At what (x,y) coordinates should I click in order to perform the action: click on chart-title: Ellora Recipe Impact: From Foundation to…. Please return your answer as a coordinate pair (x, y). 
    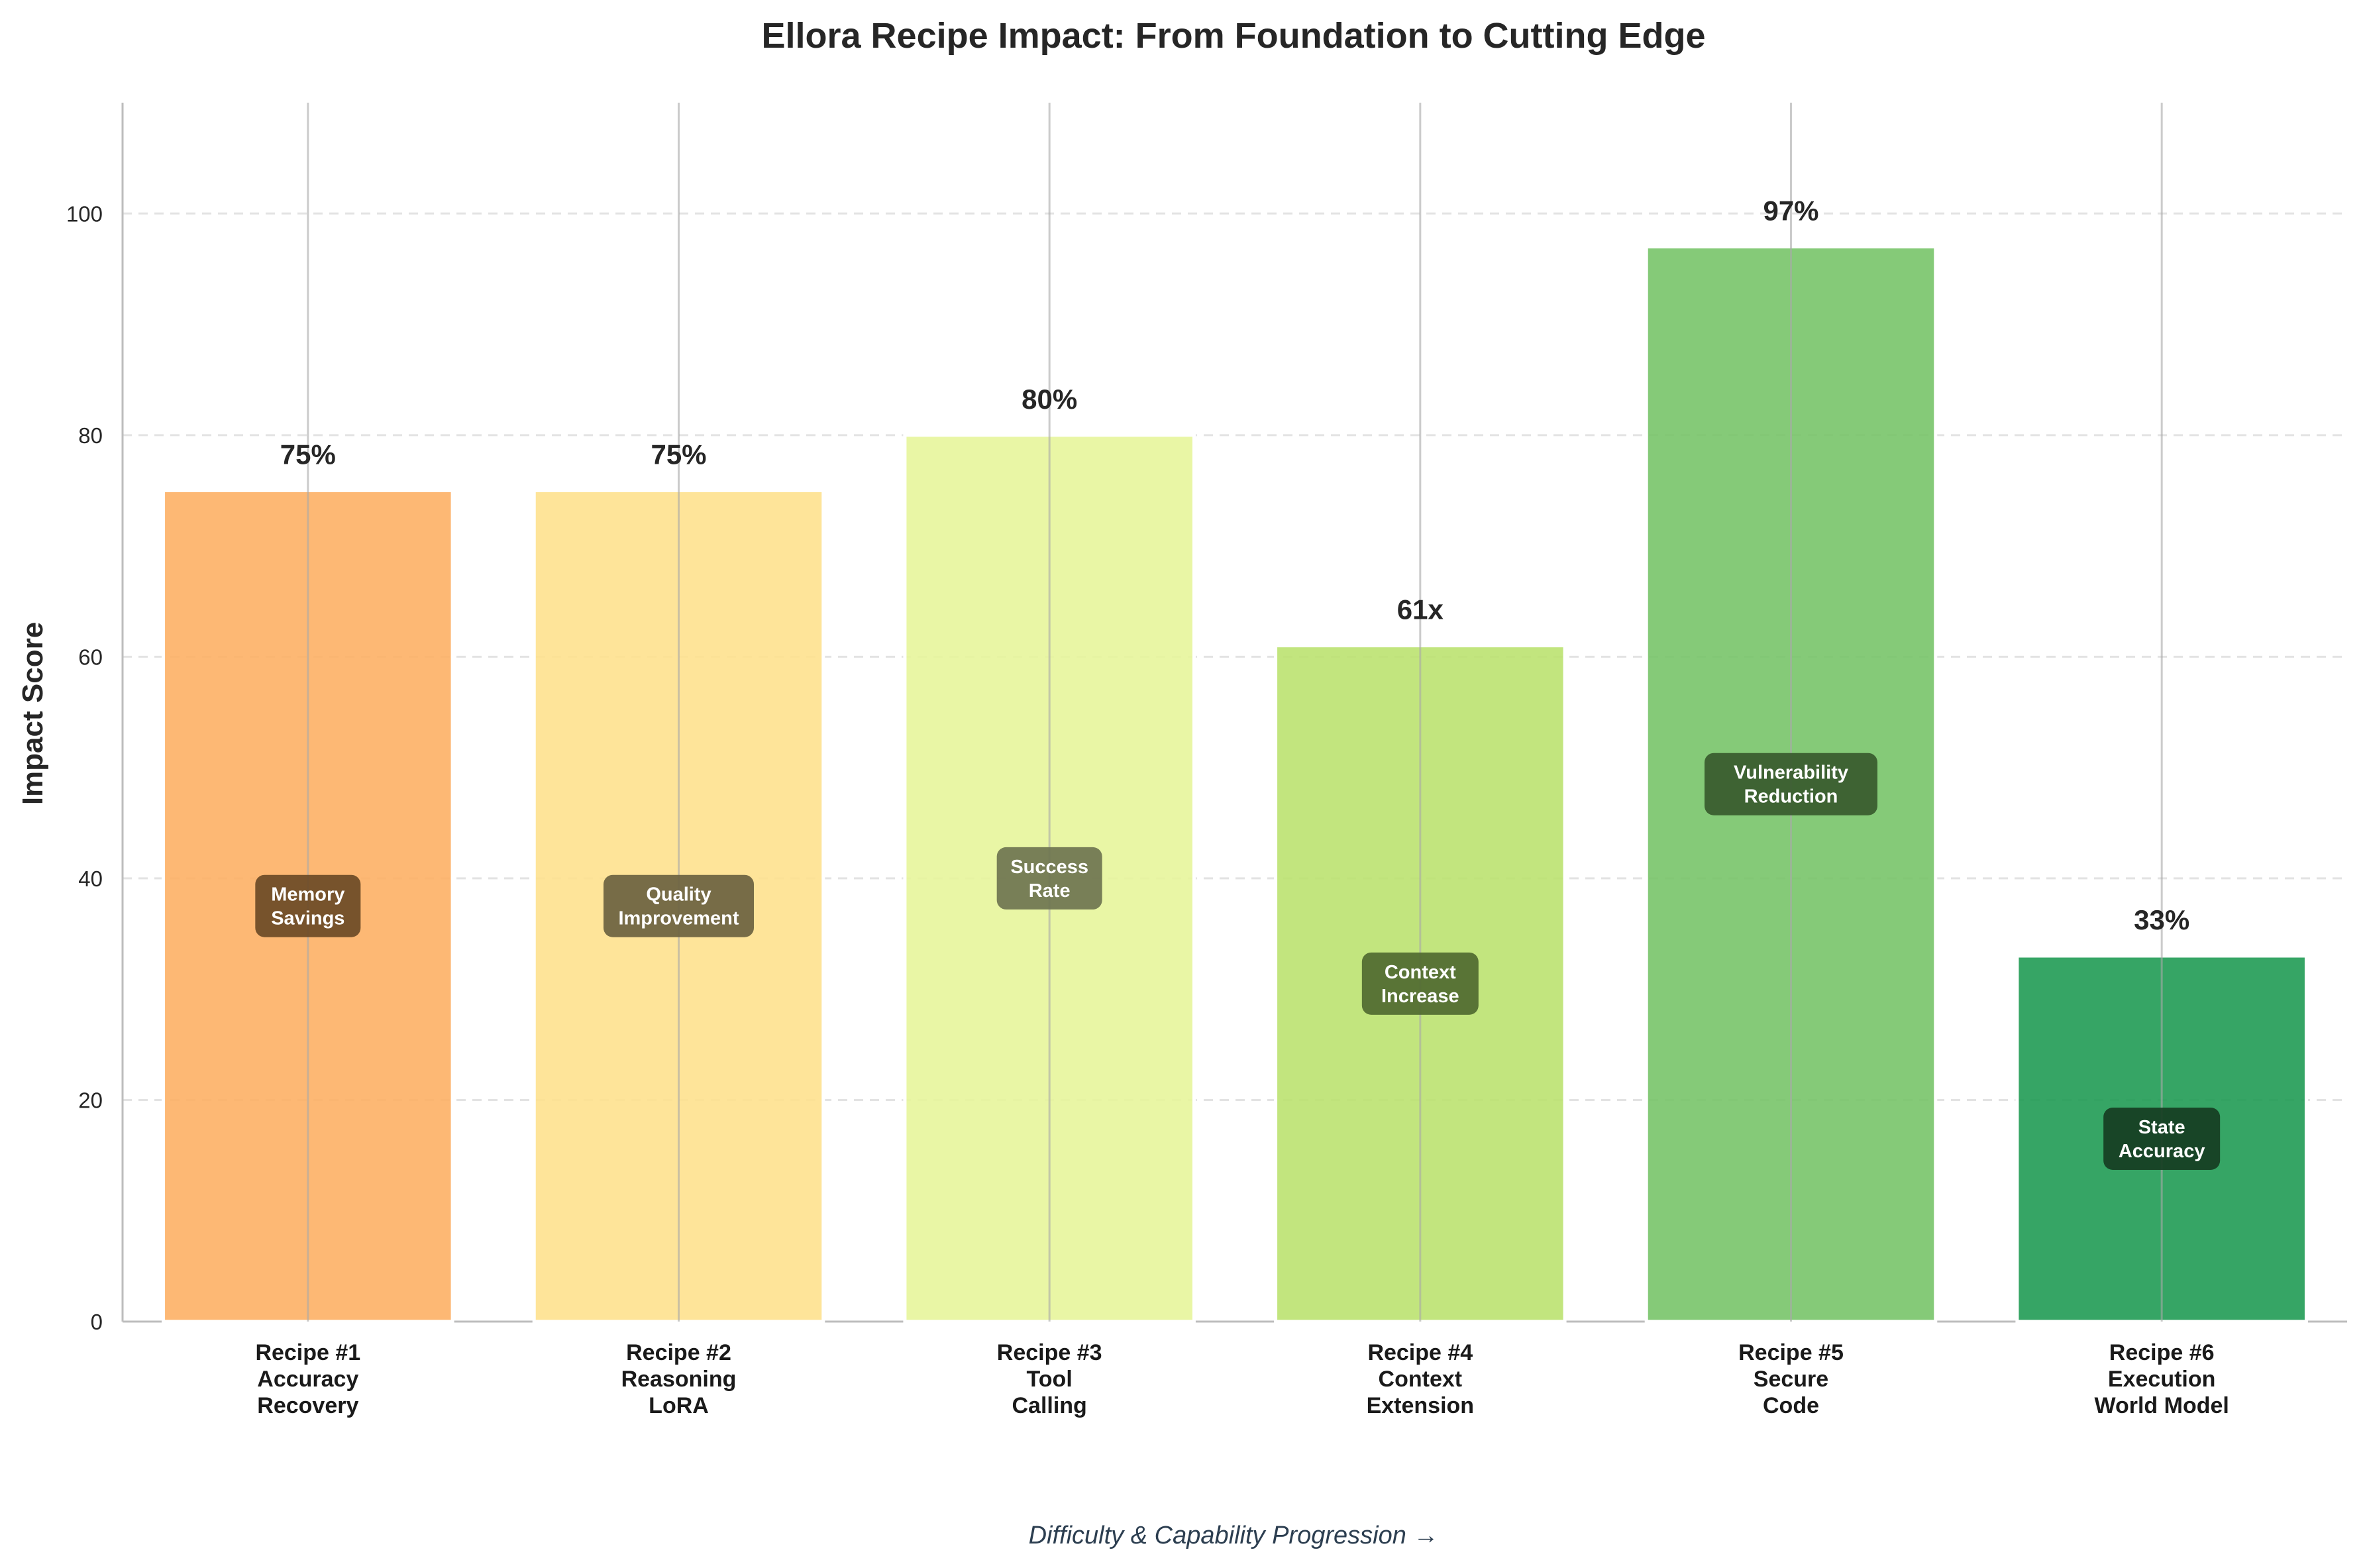
    Looking at the image, I should click on (1233, 36).